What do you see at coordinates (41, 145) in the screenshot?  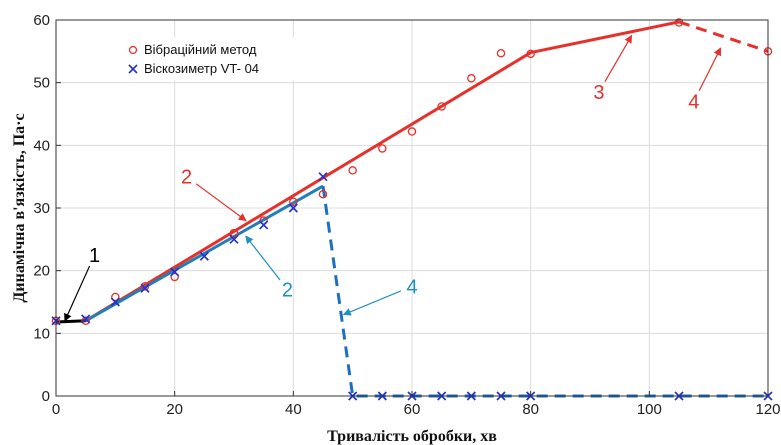 I see `y-tick-label-4: 40` at bounding box center [41, 145].